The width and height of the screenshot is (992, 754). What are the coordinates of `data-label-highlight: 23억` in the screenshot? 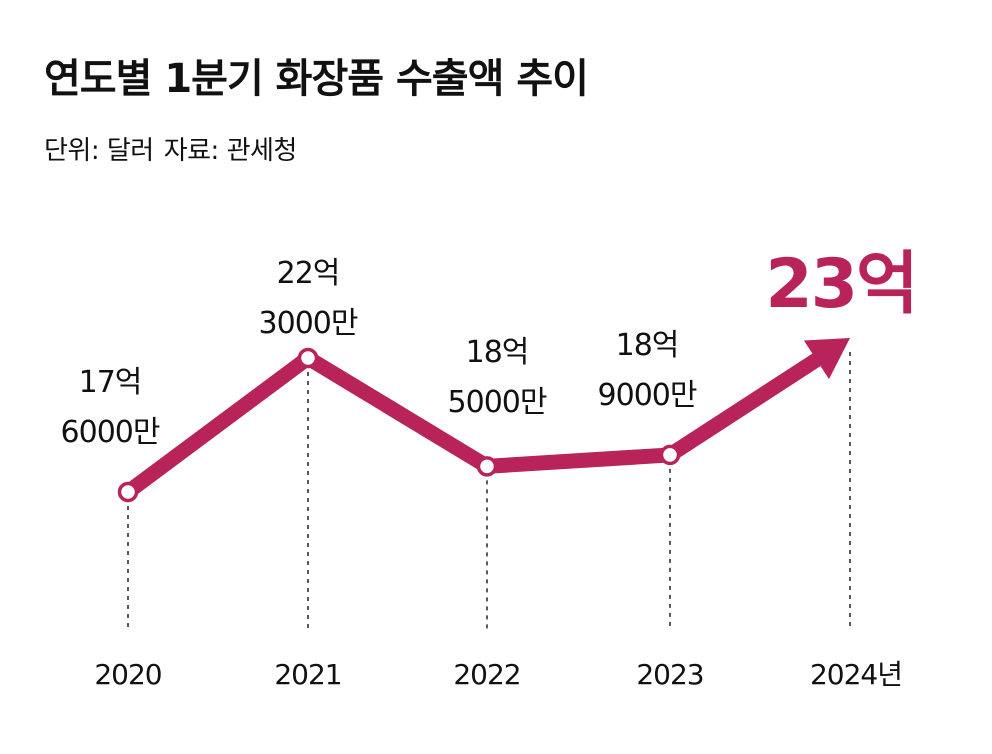 It's located at (840, 284).